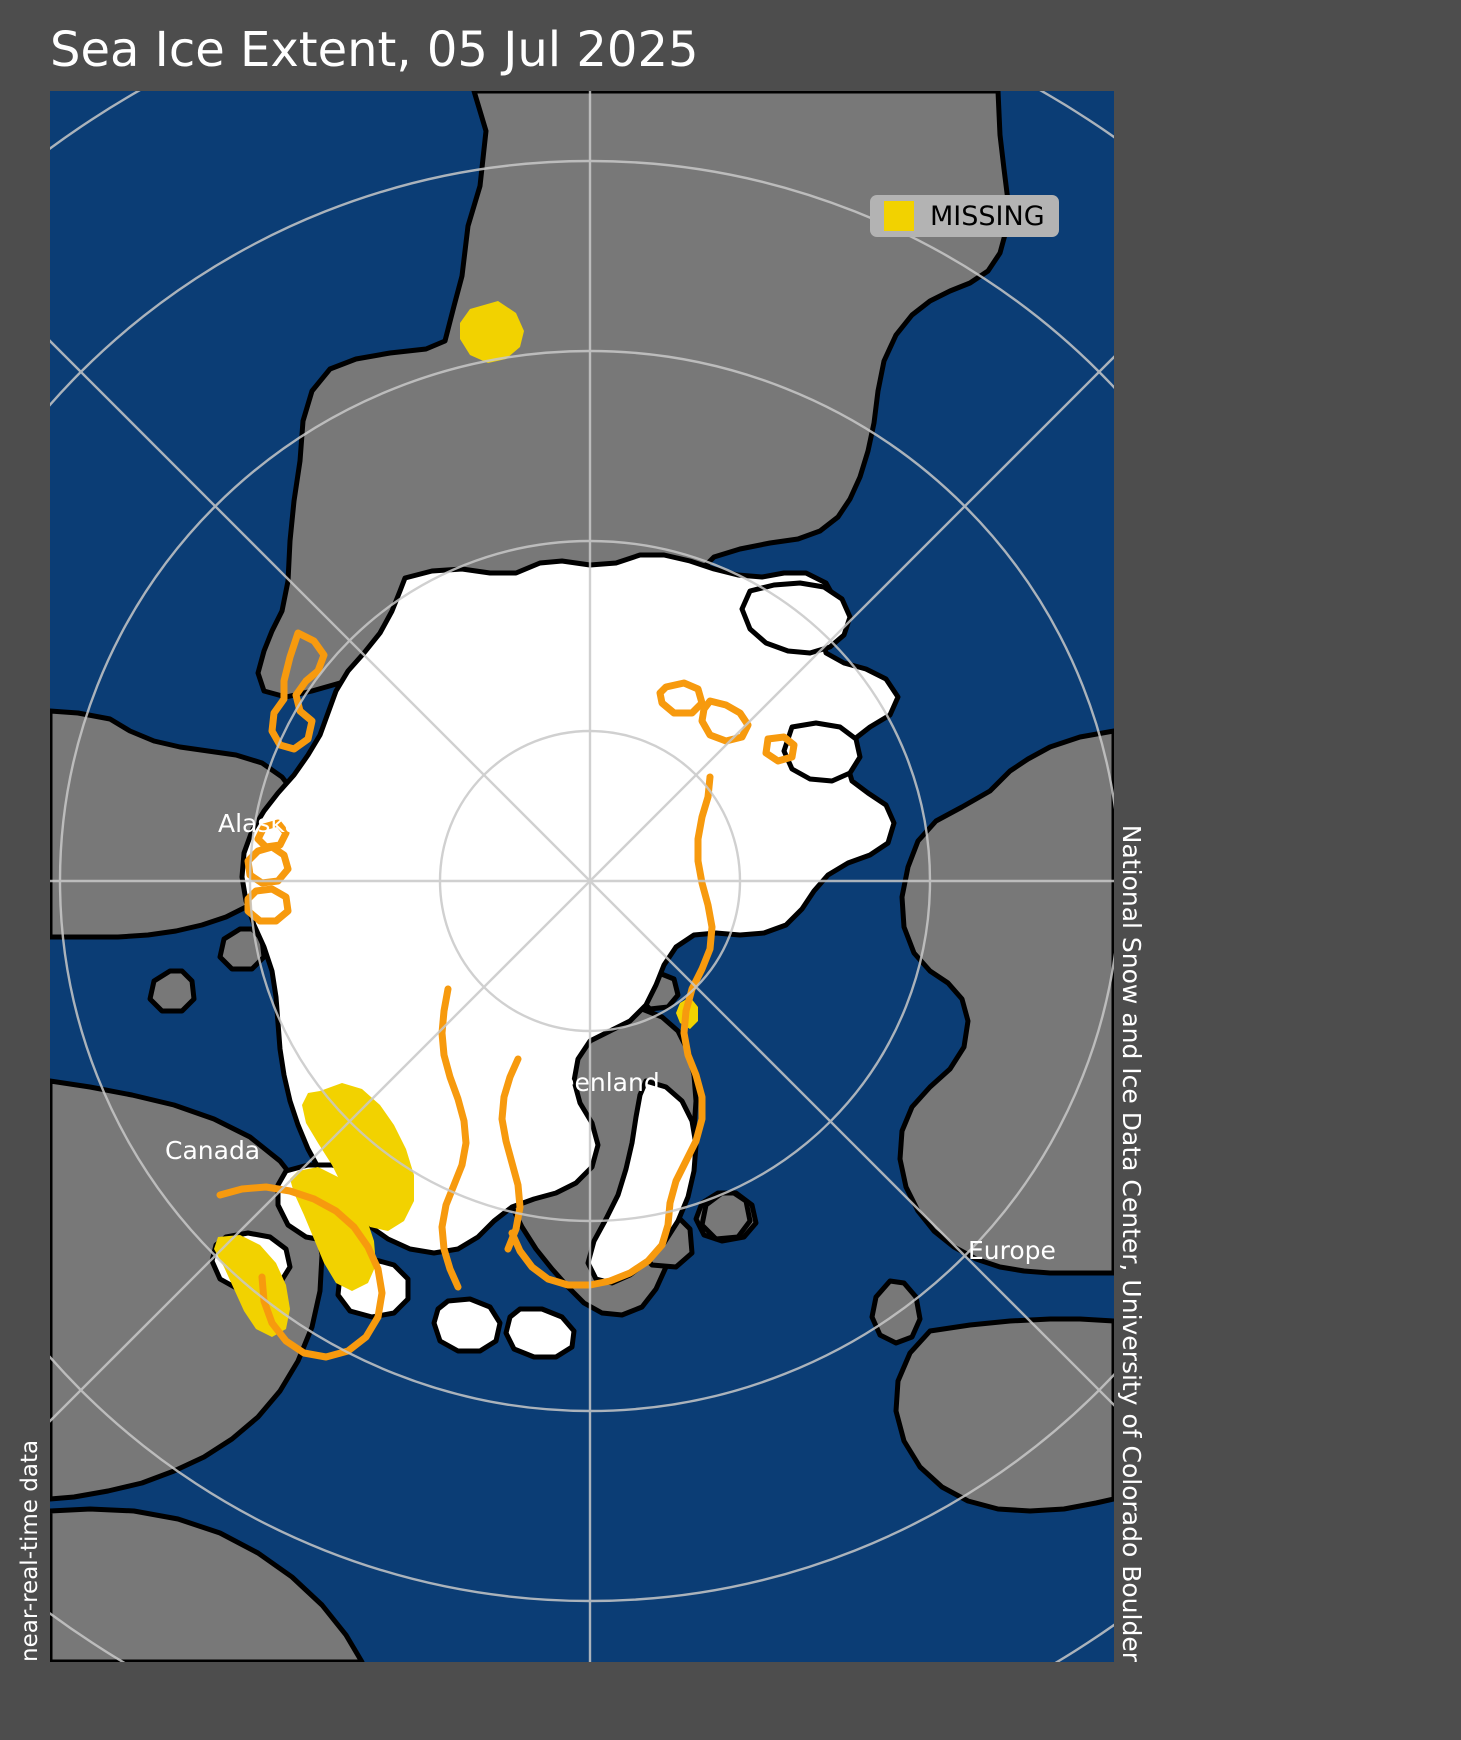  I want to click on missing-color-swatch, so click(899, 216).